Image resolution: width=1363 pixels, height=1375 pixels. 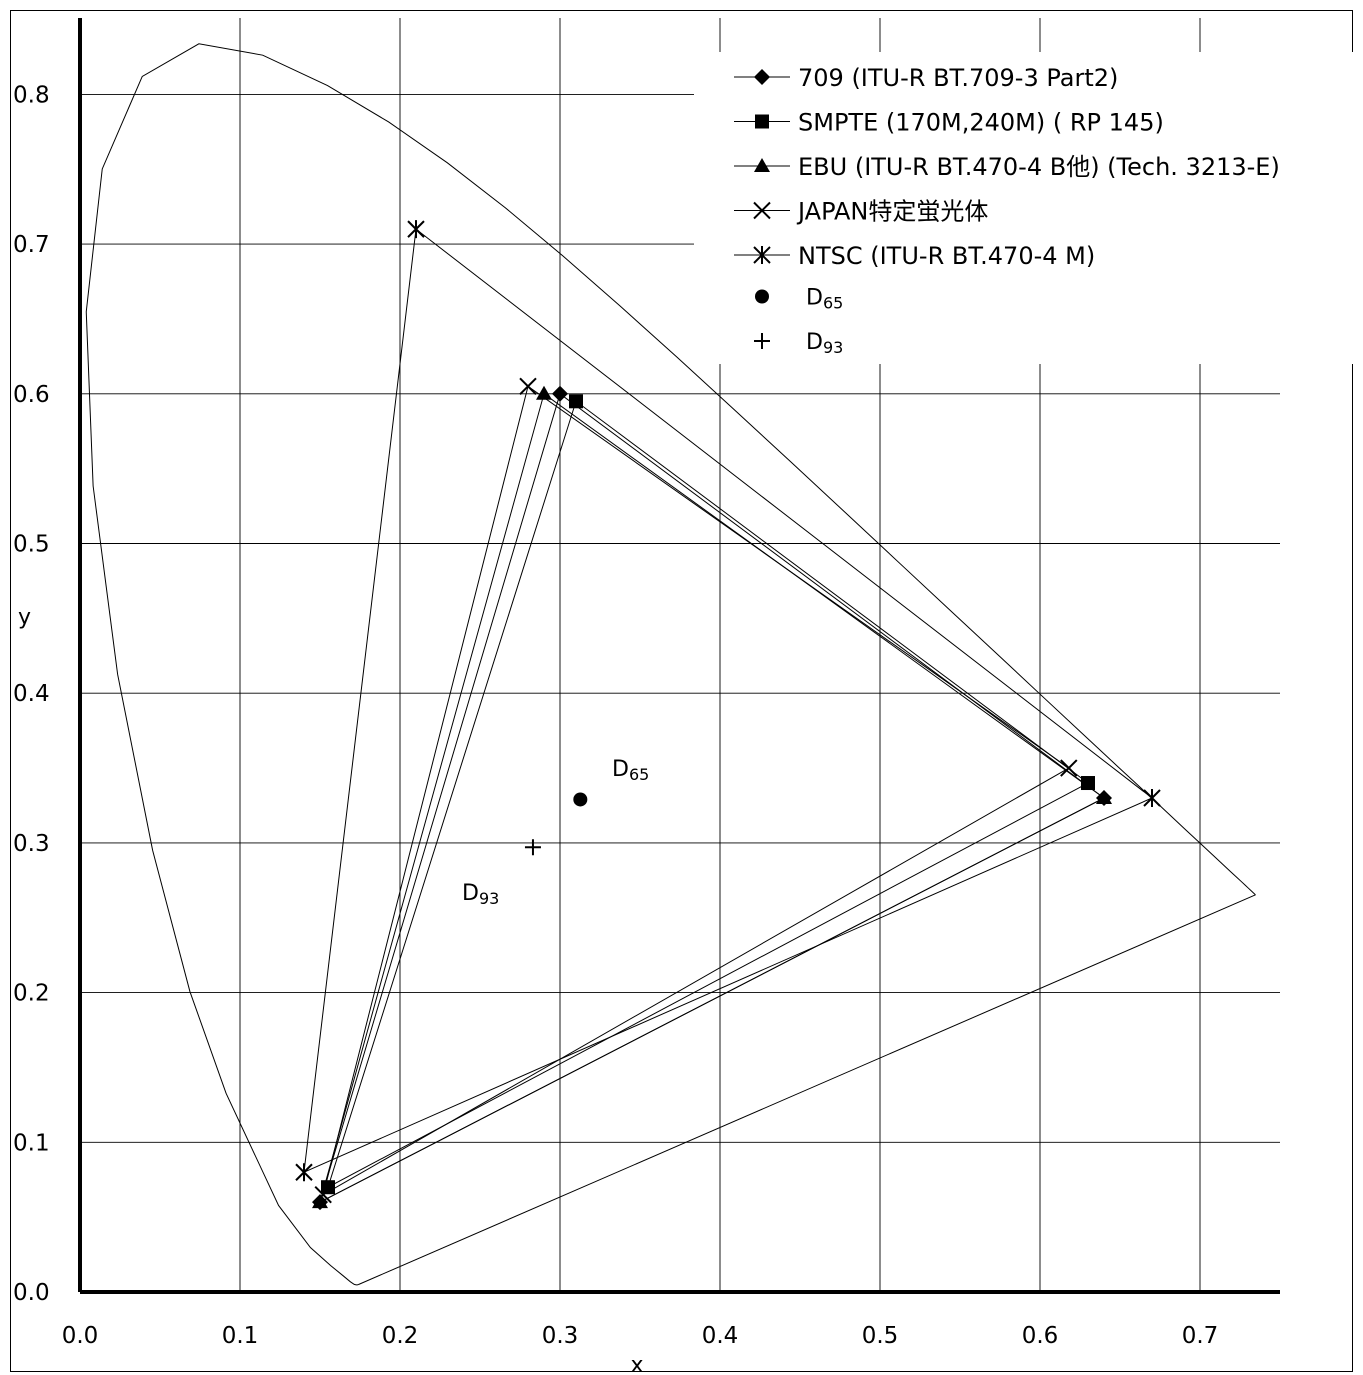 What do you see at coordinates (555, 832) in the screenshot?
I see `white-point-labels: D65 D93` at bounding box center [555, 832].